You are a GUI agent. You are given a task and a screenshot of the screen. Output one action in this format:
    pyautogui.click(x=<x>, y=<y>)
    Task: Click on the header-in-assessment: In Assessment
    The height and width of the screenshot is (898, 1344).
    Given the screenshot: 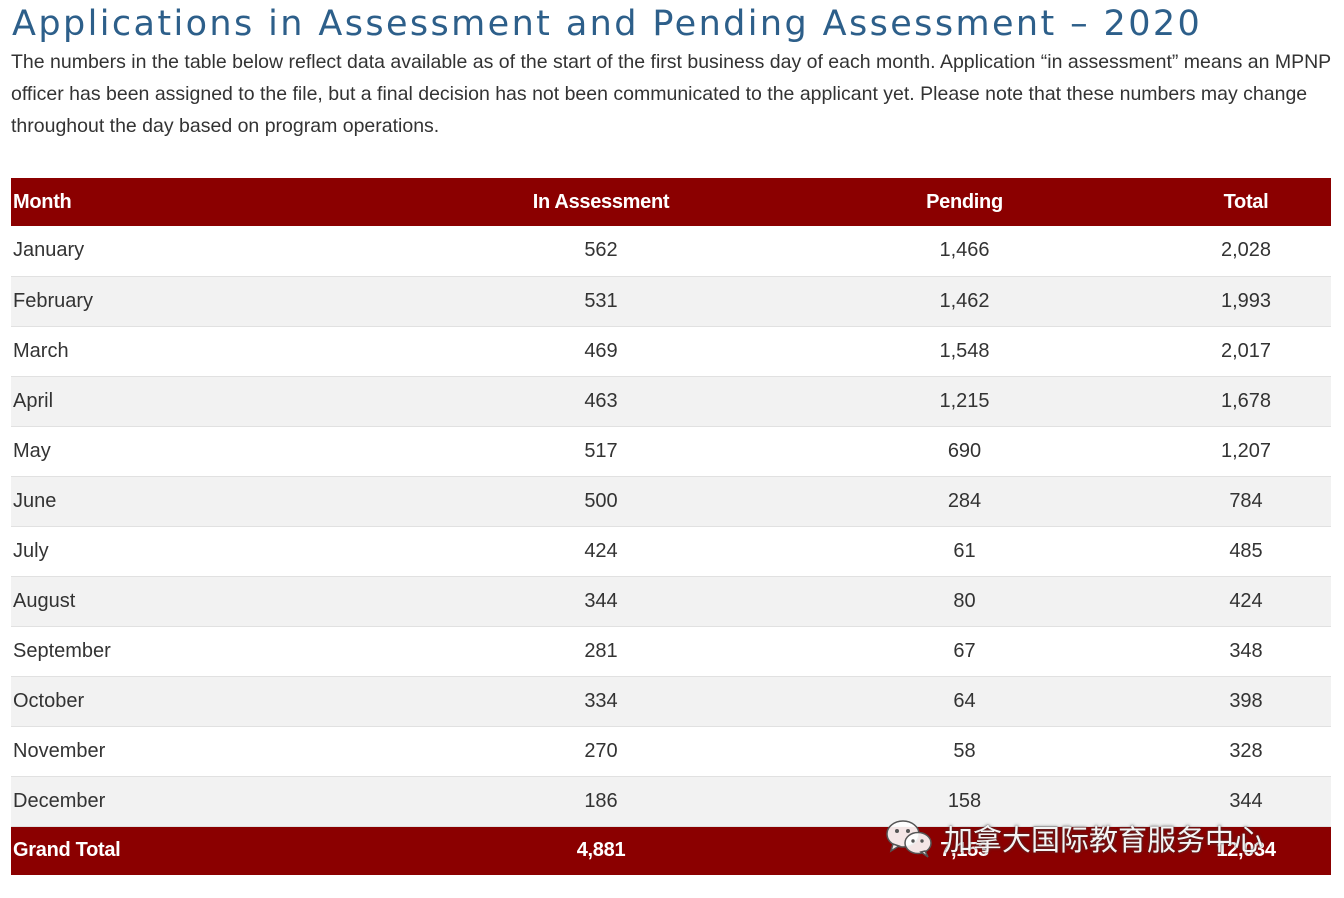 What is the action you would take?
    pyautogui.click(x=601, y=201)
    